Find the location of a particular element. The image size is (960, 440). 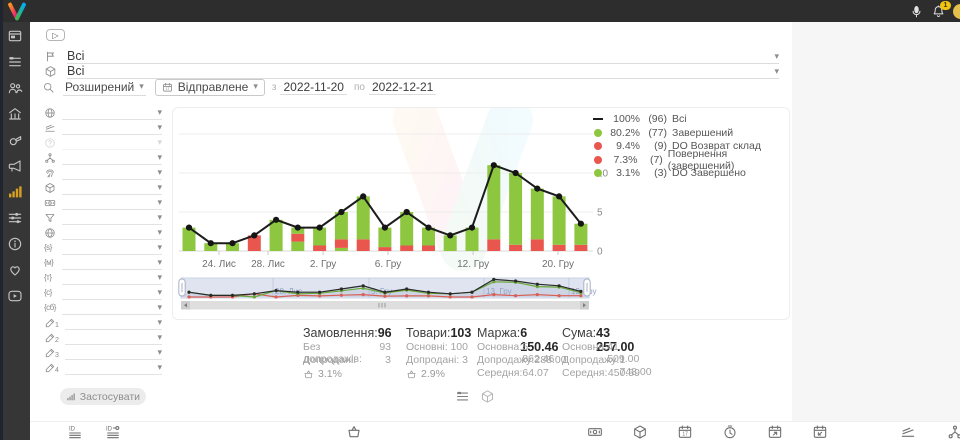

filter-row-funnel: ▾ is located at coordinates (103, 217).